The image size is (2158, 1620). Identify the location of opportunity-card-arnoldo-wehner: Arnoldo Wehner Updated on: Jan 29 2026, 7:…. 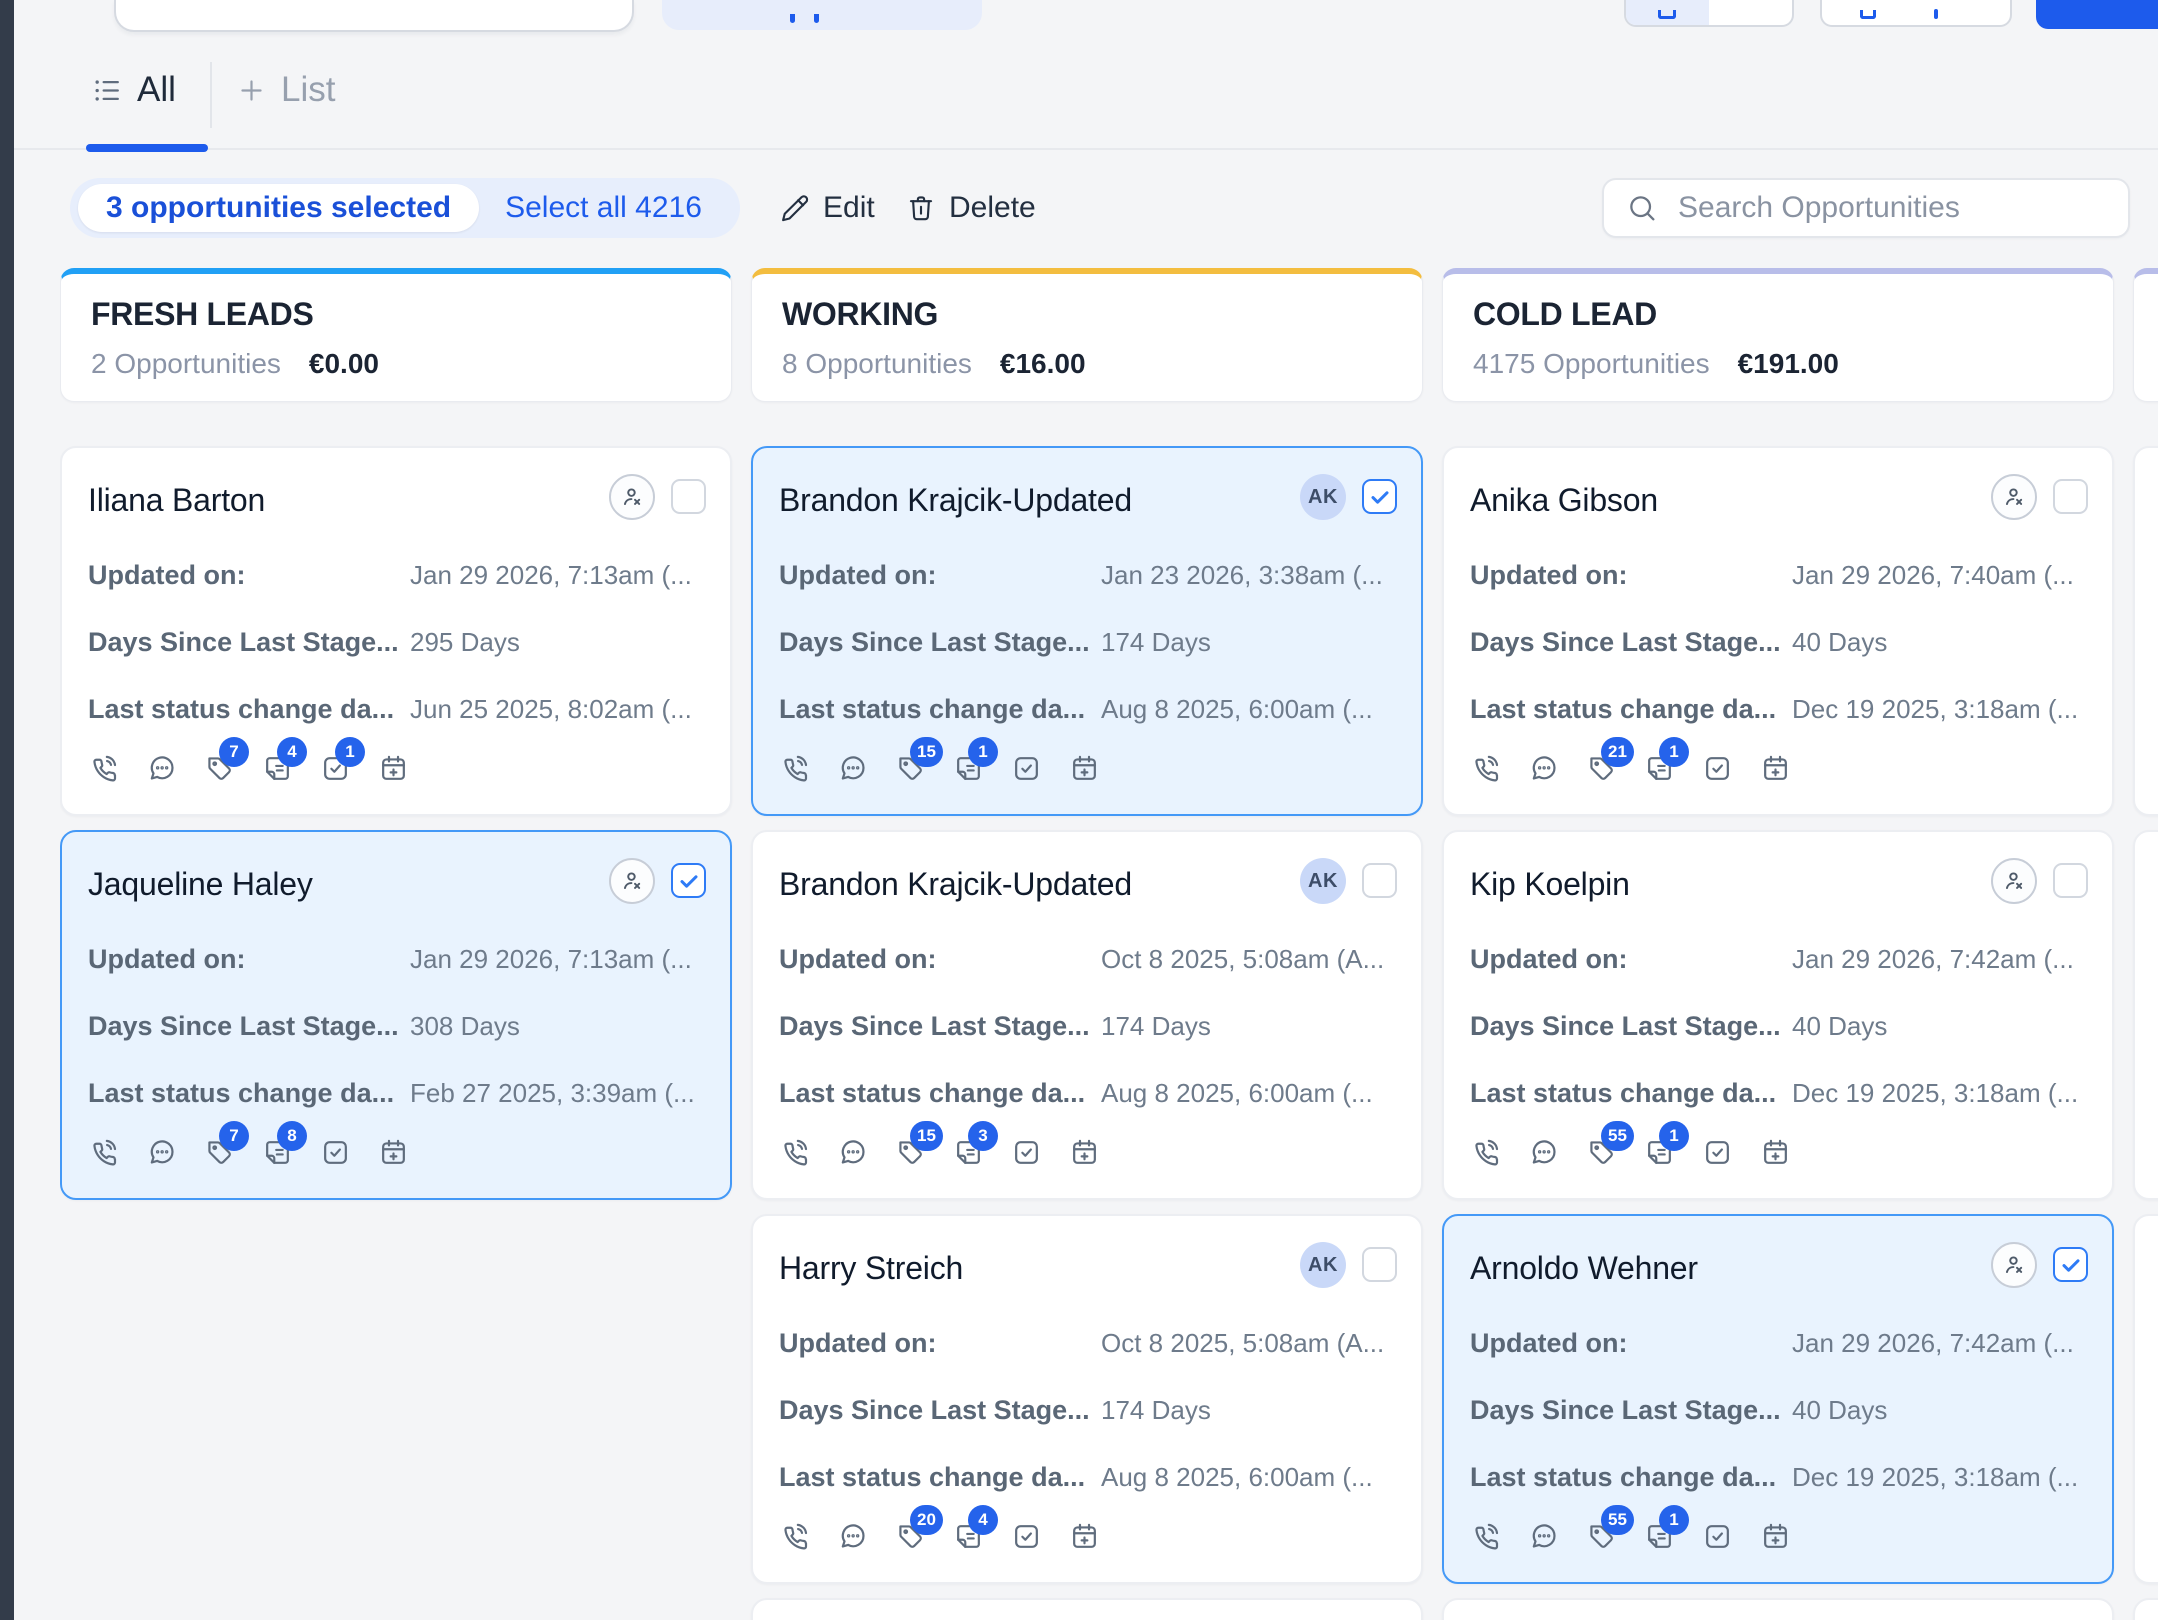
(1778, 1399).